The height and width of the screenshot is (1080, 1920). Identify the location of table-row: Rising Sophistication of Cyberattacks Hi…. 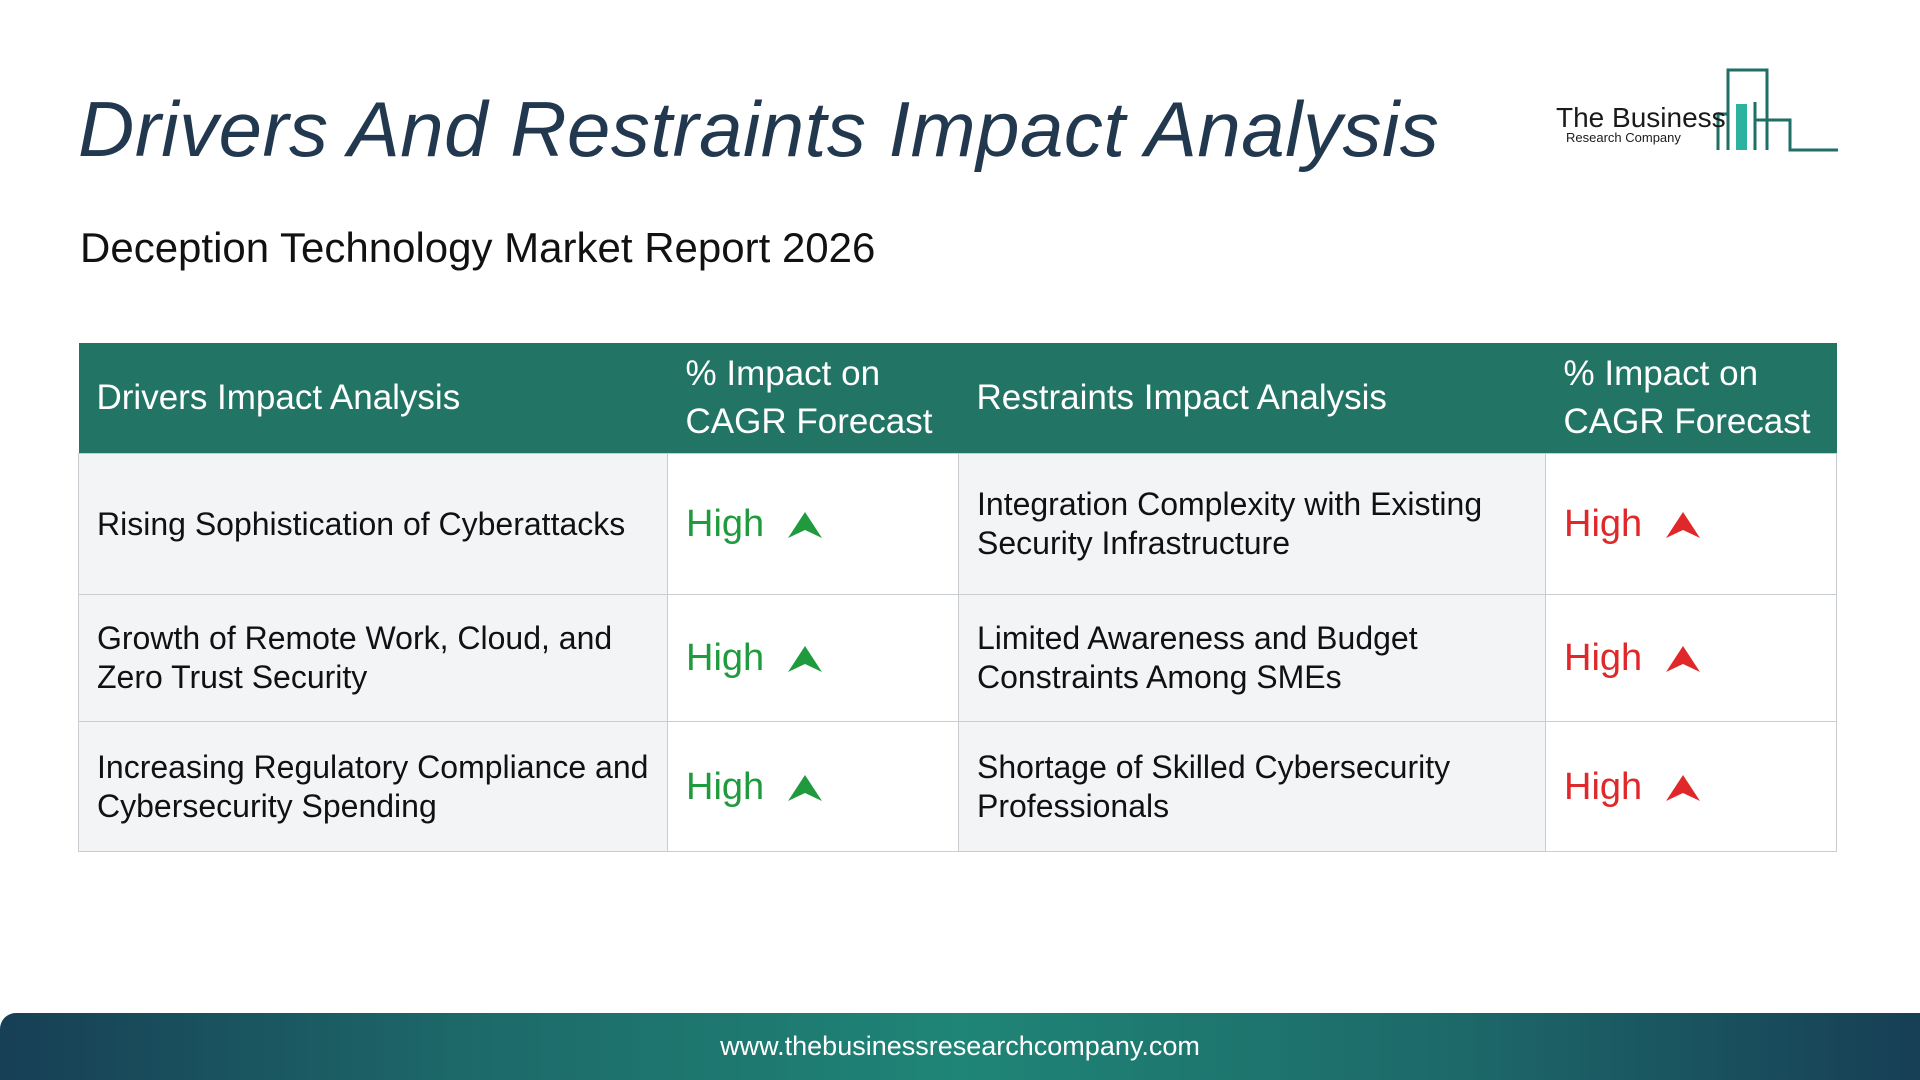
(957, 524).